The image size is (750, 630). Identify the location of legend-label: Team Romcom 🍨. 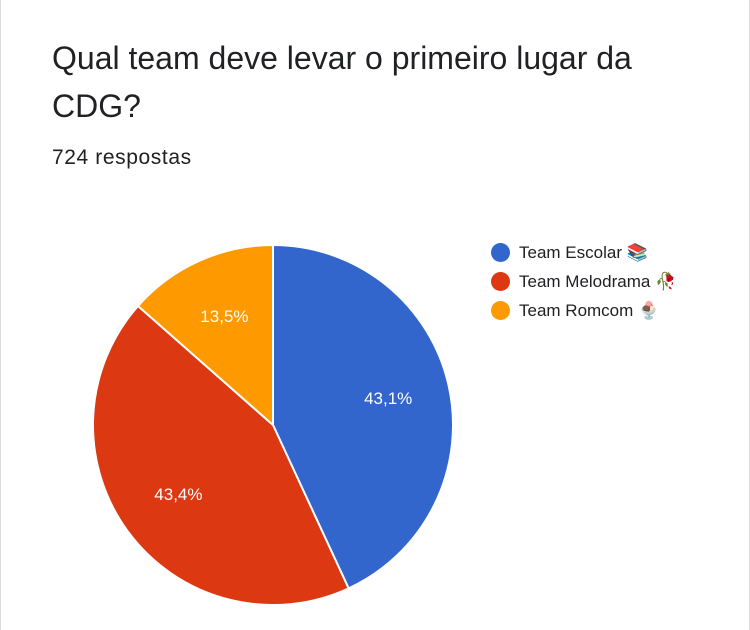
(589, 310).